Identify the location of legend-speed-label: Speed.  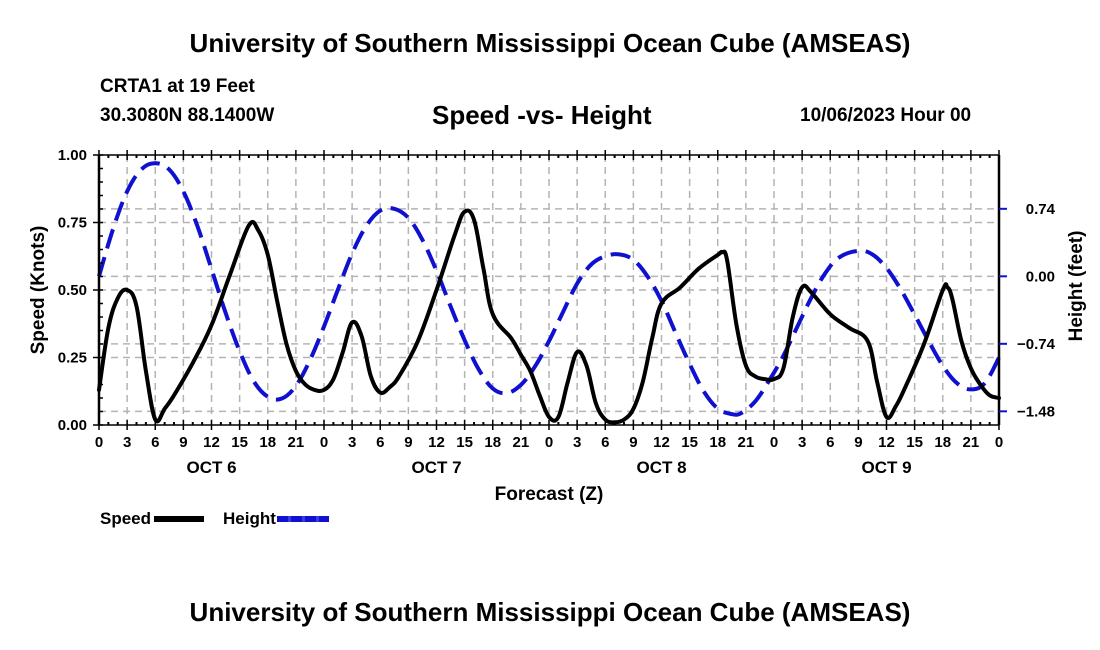
(126, 518).